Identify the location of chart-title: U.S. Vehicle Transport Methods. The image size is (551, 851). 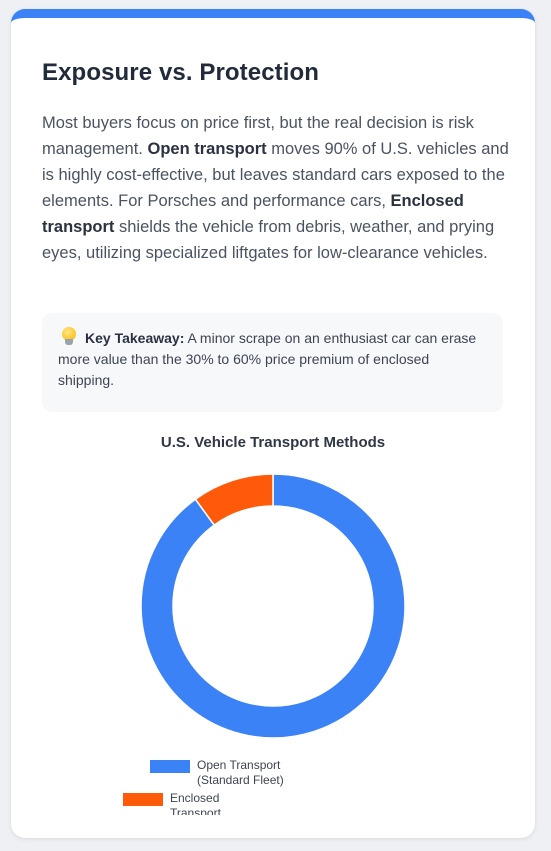
(273, 442).